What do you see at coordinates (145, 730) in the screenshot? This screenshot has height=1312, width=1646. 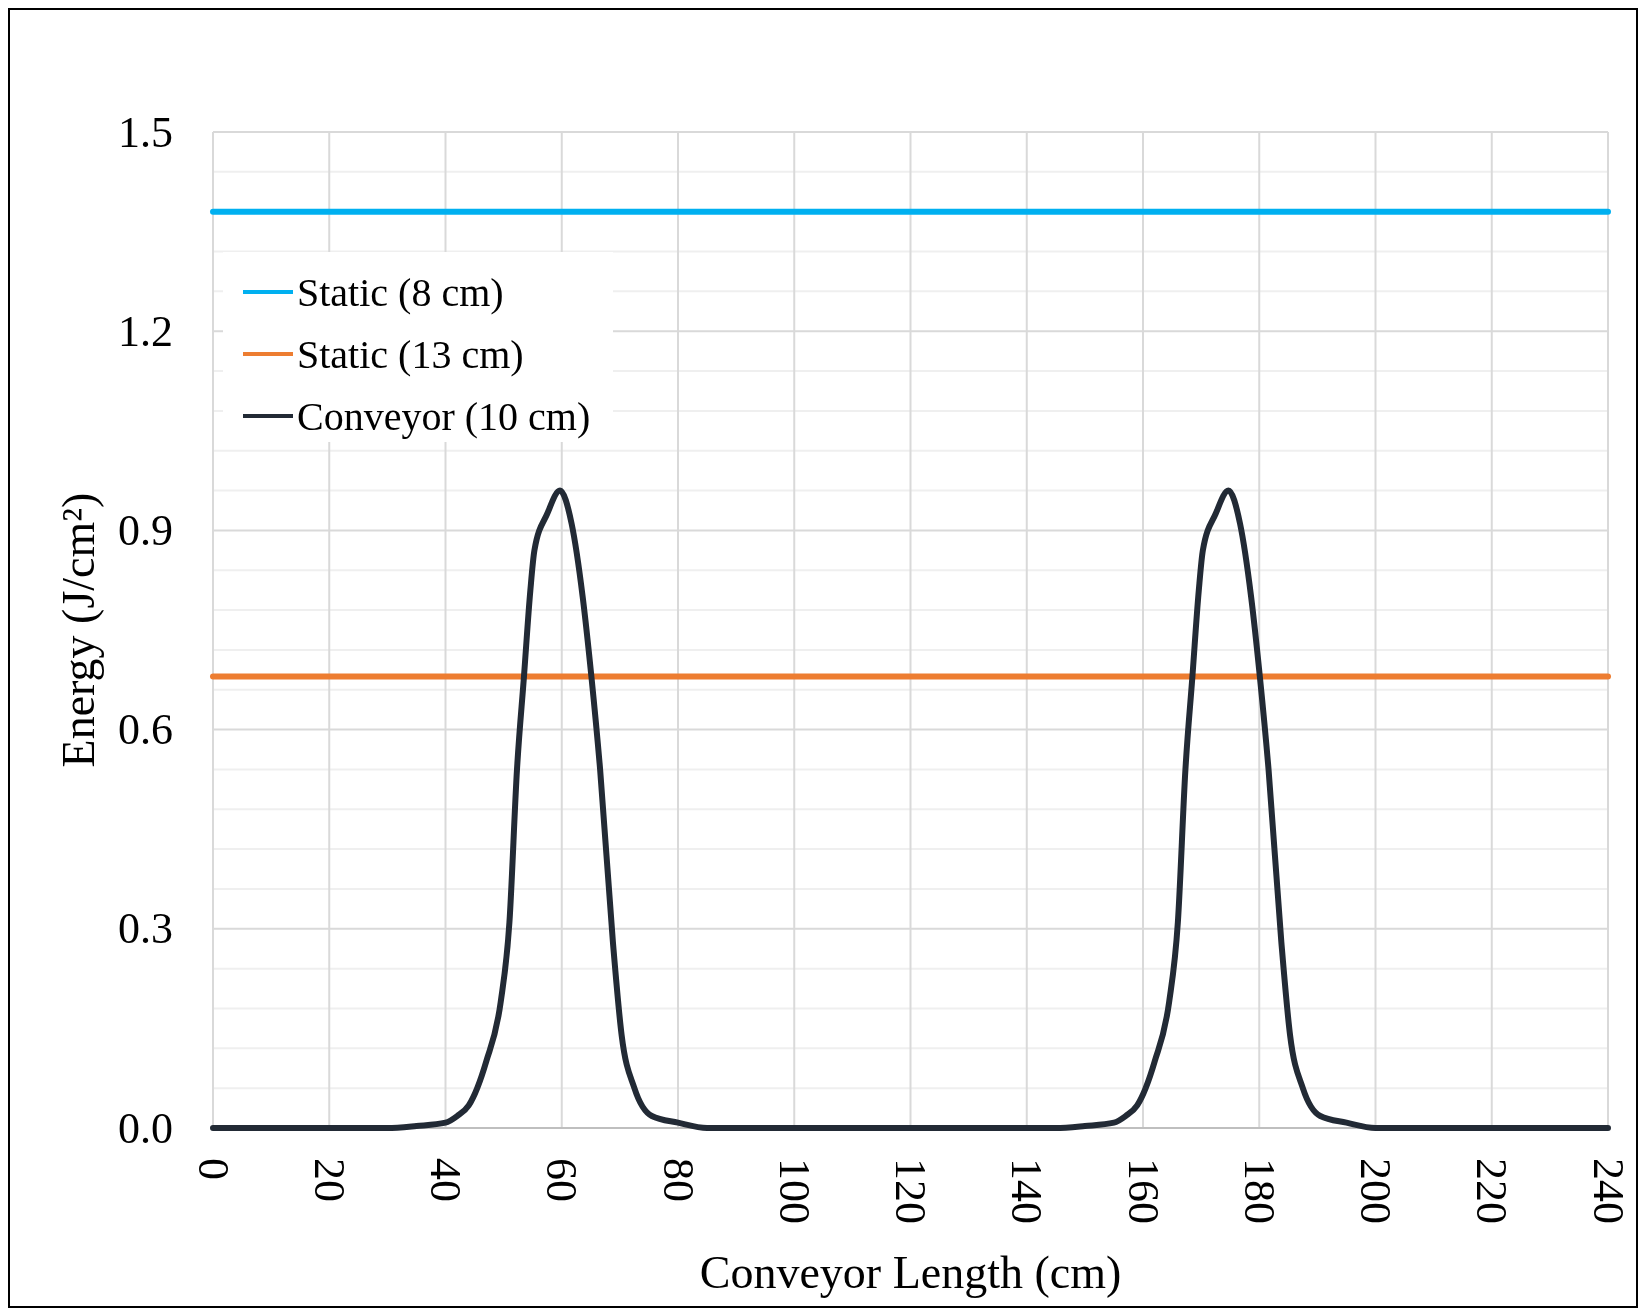 I see `y-tick-label: 0.6` at bounding box center [145, 730].